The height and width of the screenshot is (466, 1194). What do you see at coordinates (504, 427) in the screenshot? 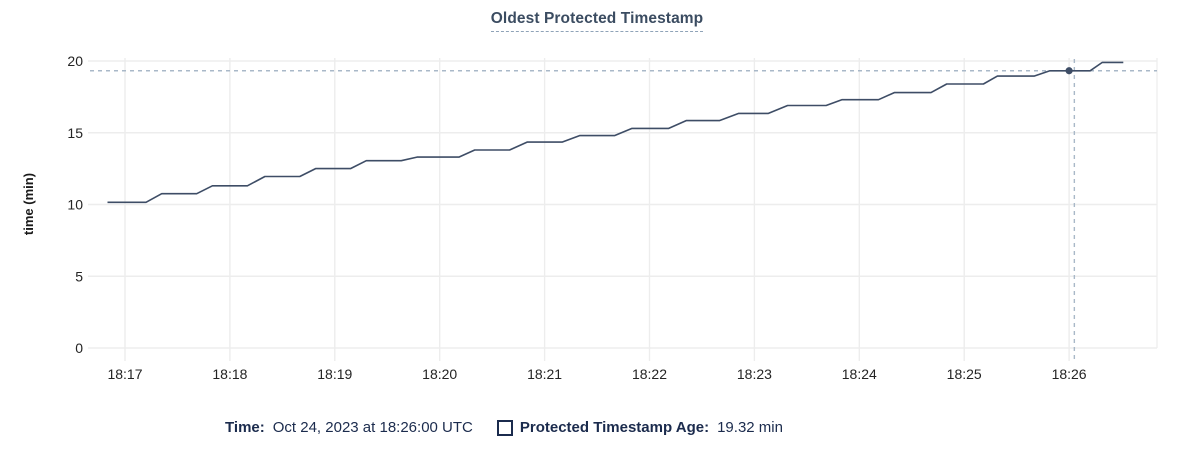
I see `square-outline-icon` at bounding box center [504, 427].